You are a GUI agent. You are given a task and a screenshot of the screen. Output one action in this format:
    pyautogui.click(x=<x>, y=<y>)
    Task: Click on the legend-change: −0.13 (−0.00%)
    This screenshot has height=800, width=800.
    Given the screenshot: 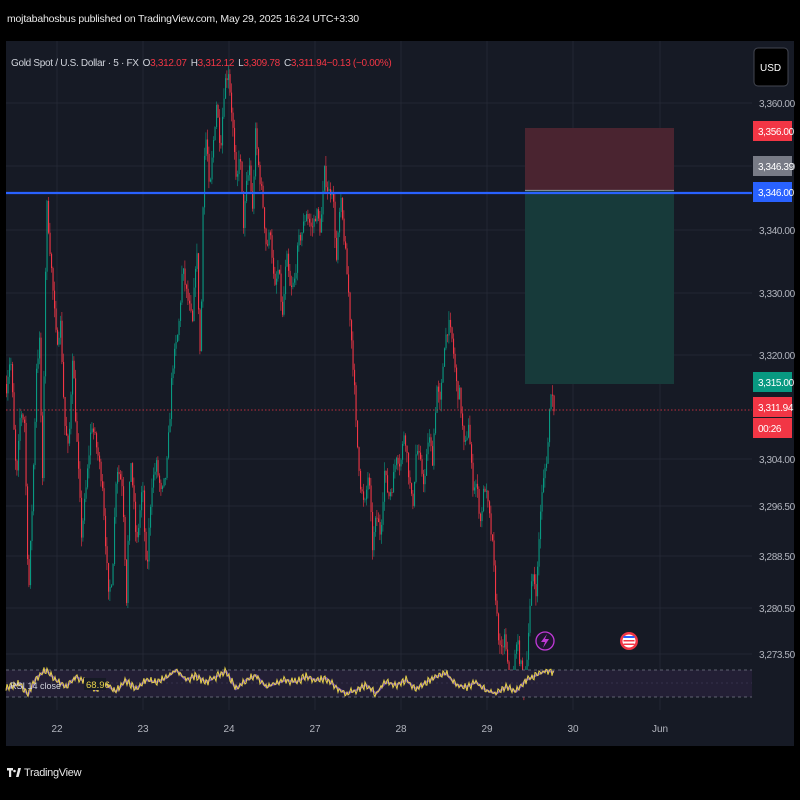 What is the action you would take?
    pyautogui.click(x=359, y=63)
    